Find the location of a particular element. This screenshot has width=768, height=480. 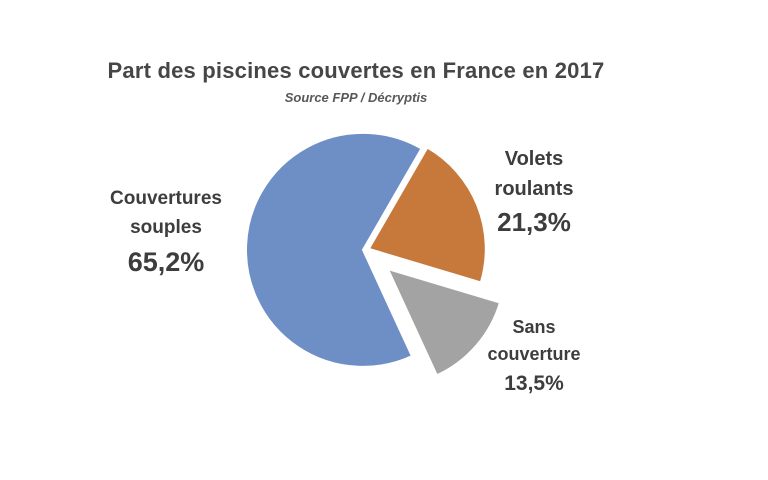

slice-label-value: 65,2% is located at coordinates (166, 262).